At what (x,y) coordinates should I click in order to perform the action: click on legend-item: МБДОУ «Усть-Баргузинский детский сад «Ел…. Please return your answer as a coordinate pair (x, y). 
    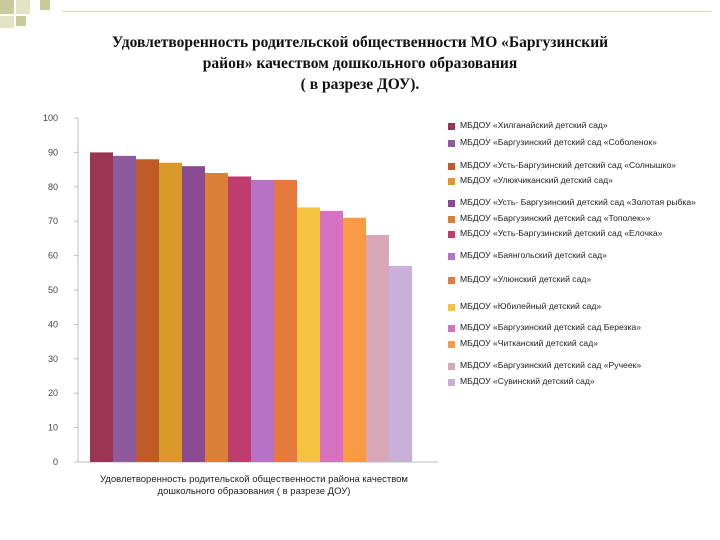
    Looking at the image, I should click on (573, 233).